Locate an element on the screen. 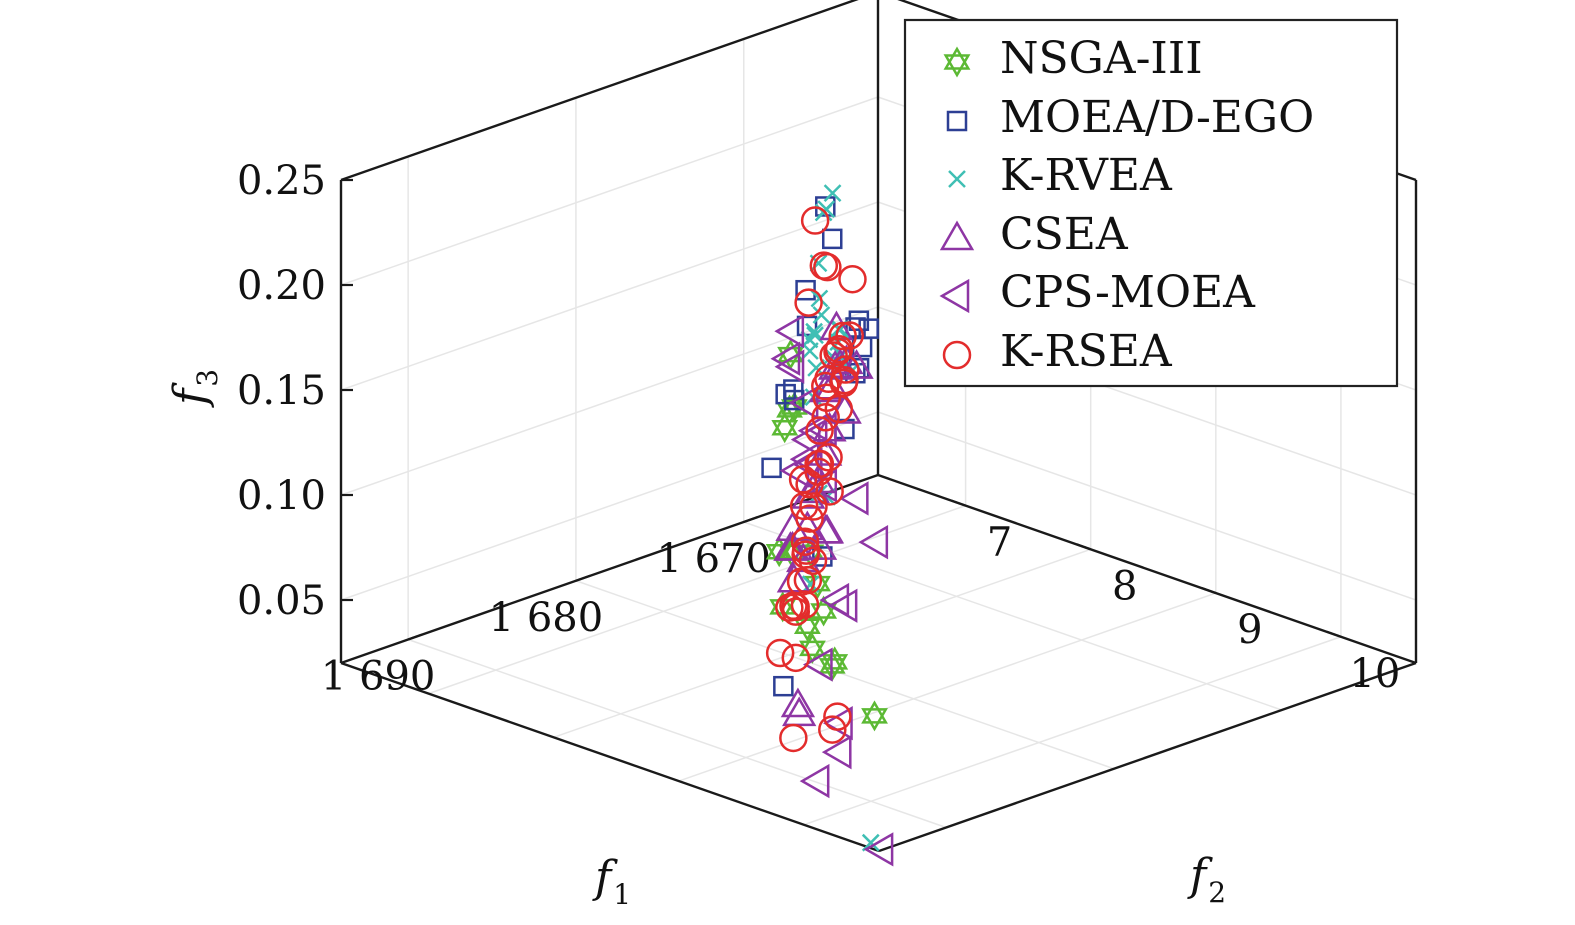  z-tick-label: 0.15 is located at coordinates (281, 391).